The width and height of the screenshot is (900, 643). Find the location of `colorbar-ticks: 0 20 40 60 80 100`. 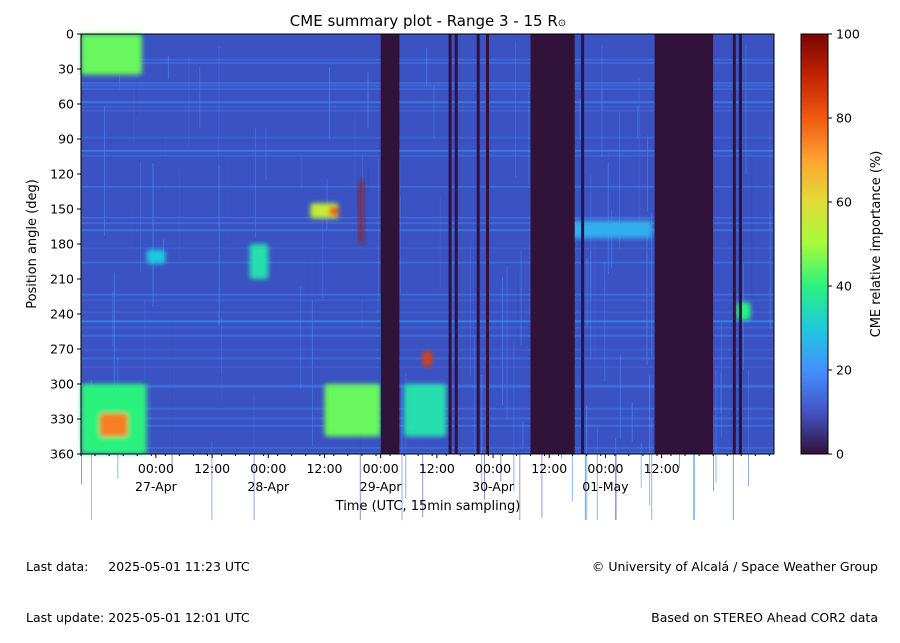

colorbar-ticks: 0 20 40 60 80 100 is located at coordinates (844, 244).